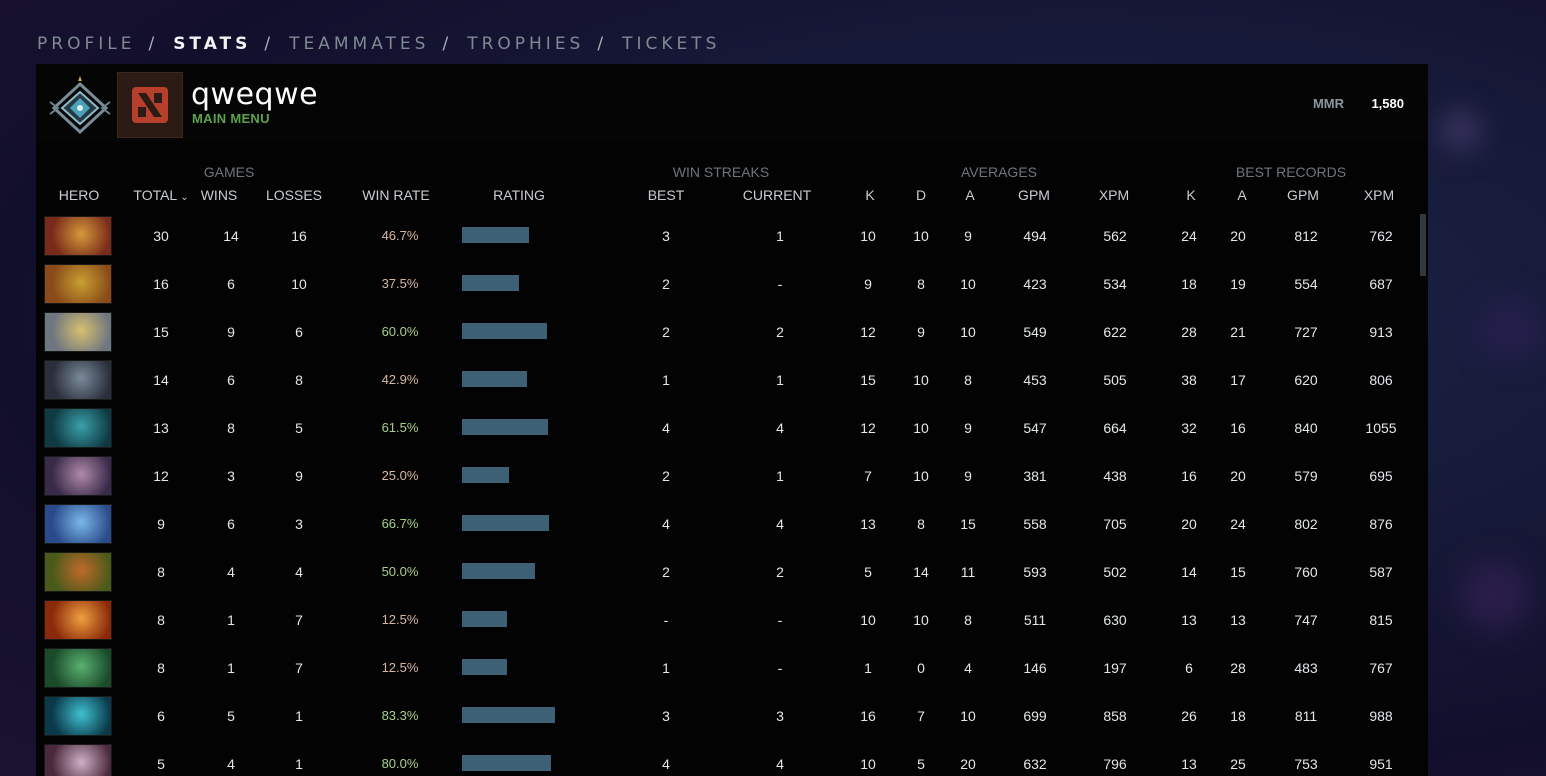 The image size is (1546, 776). I want to click on group-header-games: GAMES, so click(229, 172).